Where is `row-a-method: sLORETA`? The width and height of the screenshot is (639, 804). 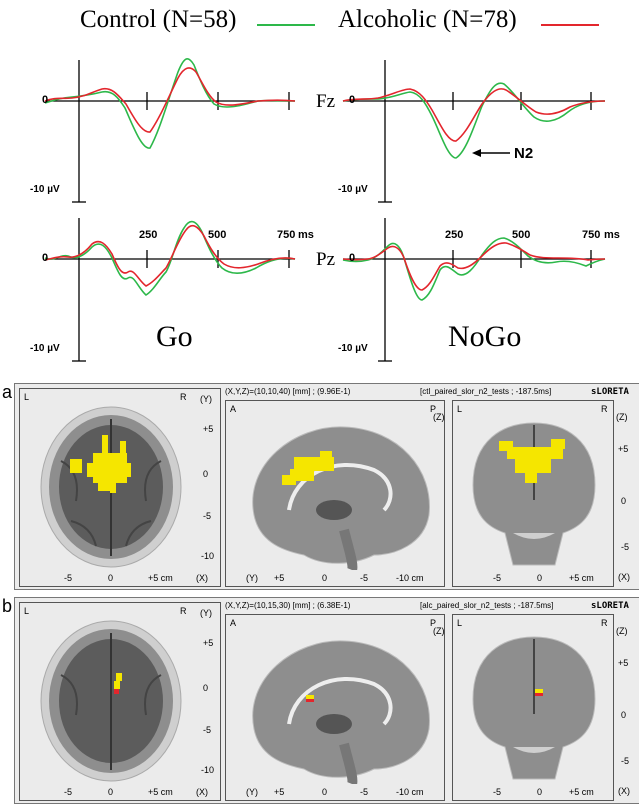
row-a-method: sLORETA is located at coordinates (610, 392).